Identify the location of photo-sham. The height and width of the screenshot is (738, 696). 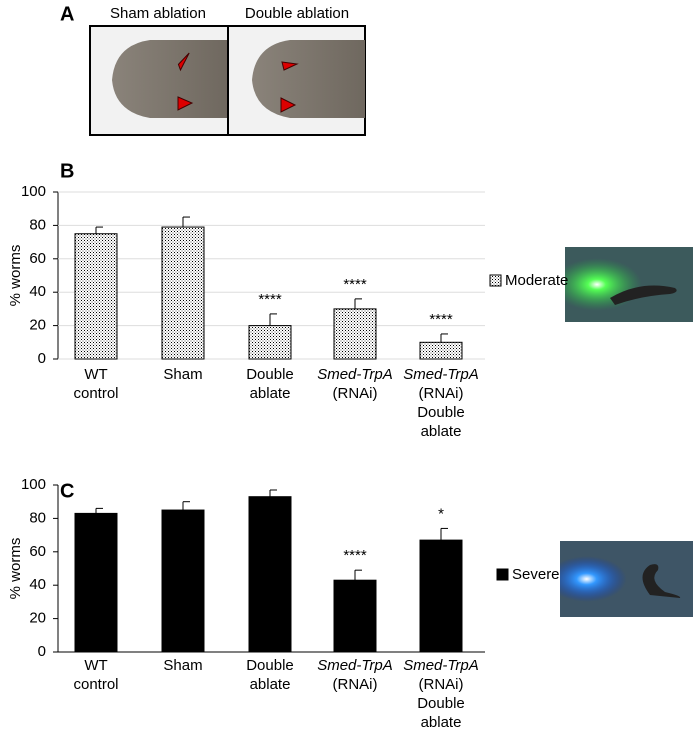
(159, 80).